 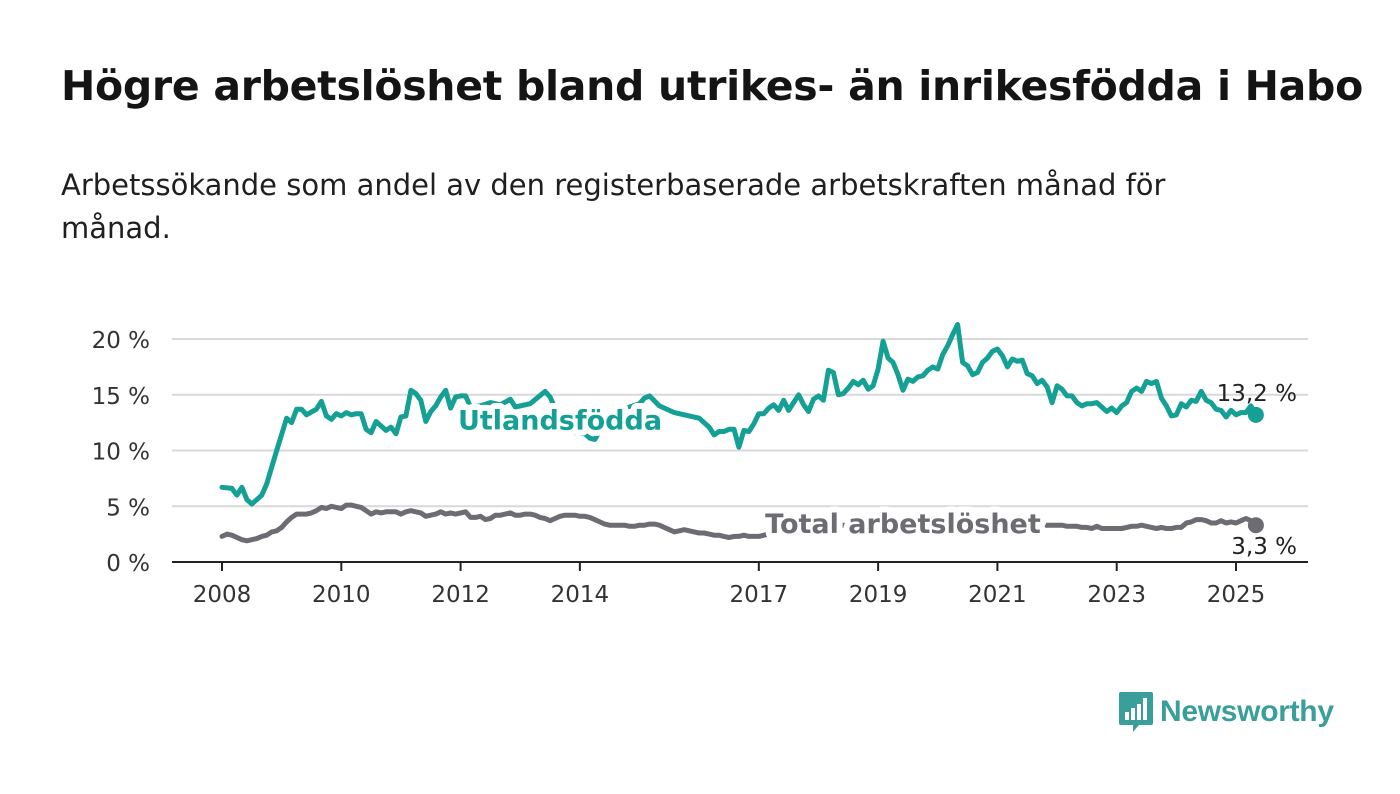 I want to click on y-tick-label: 20 %, so click(x=121, y=341).